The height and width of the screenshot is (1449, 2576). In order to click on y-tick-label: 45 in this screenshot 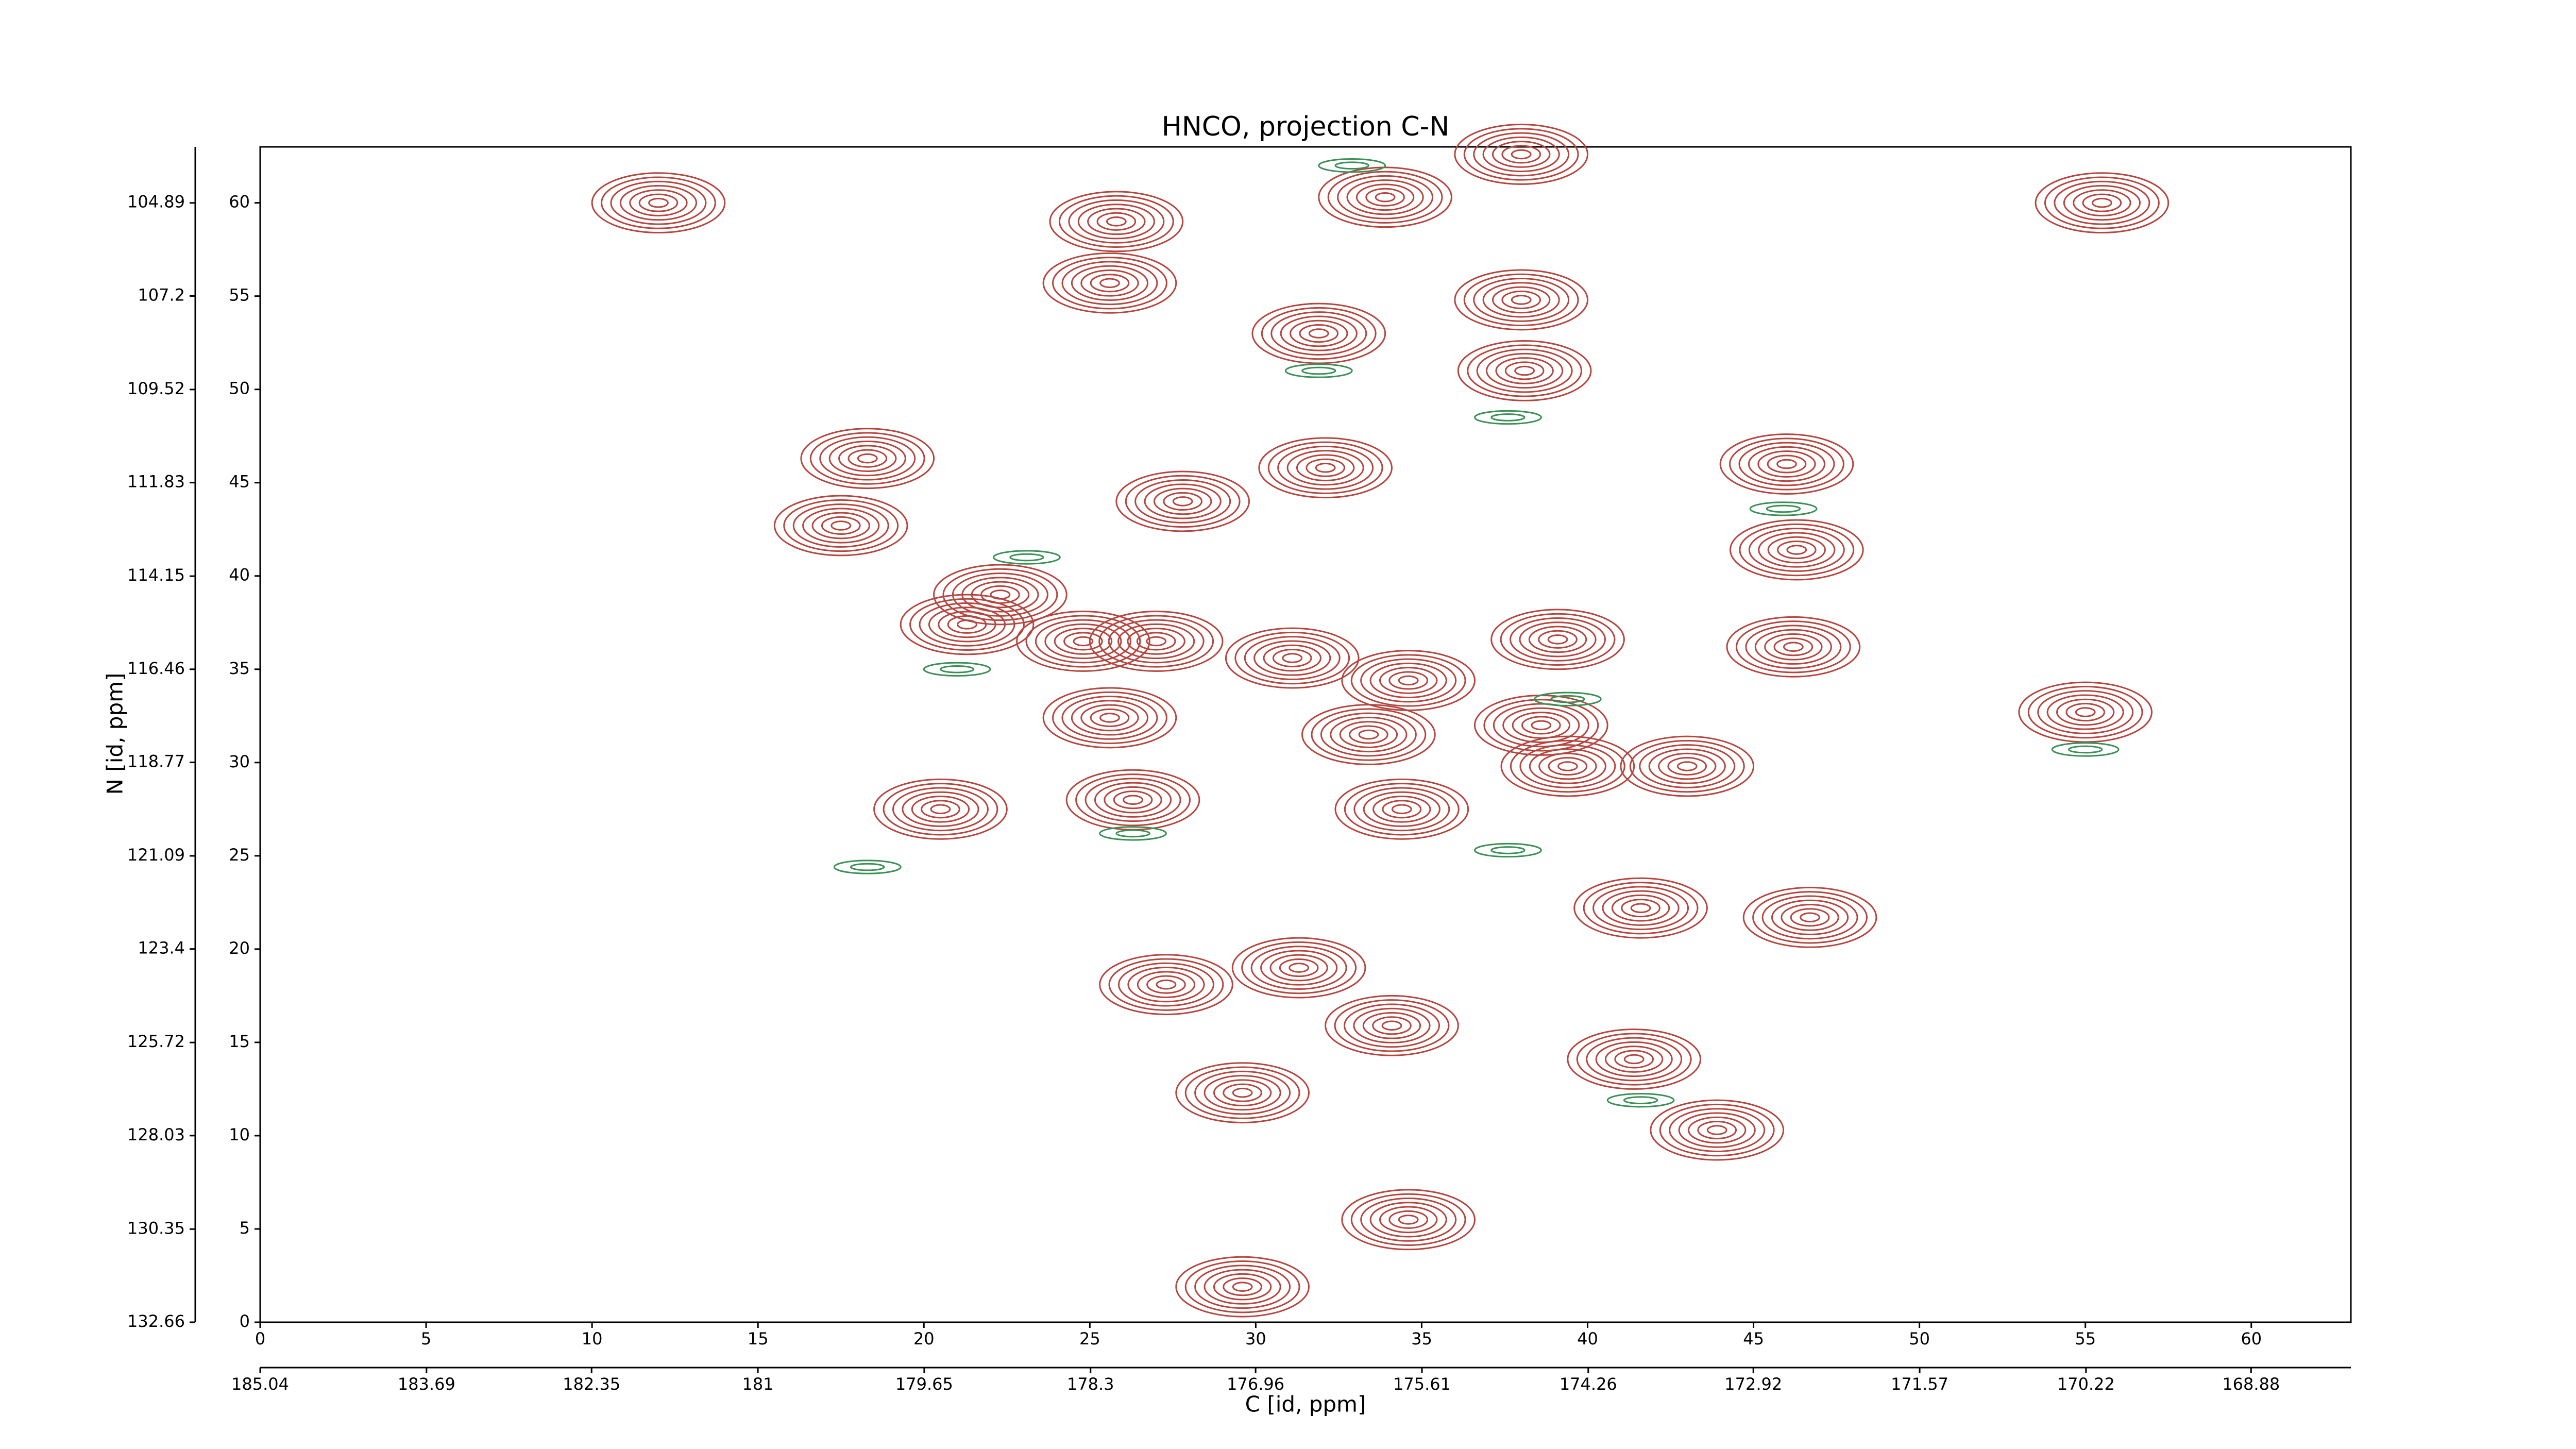, I will do `click(239, 482)`.